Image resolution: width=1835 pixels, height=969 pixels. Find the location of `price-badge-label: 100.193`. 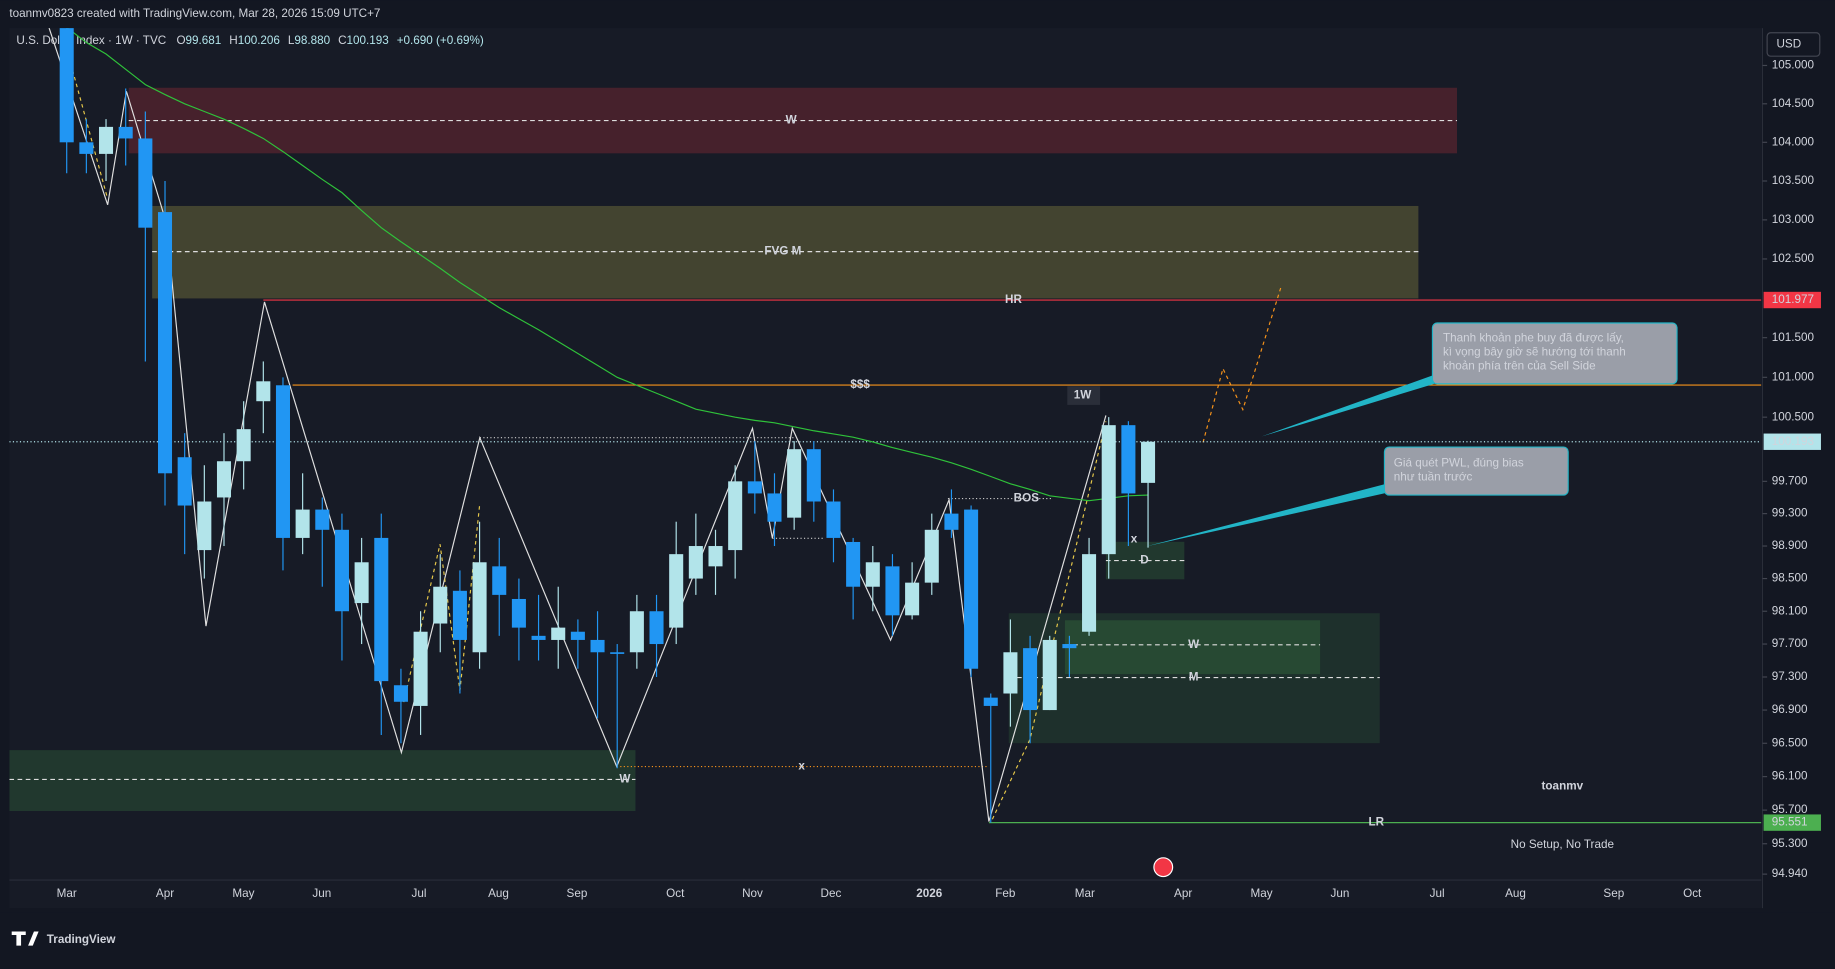

price-badge-label: 100.193 is located at coordinates (1793, 441).